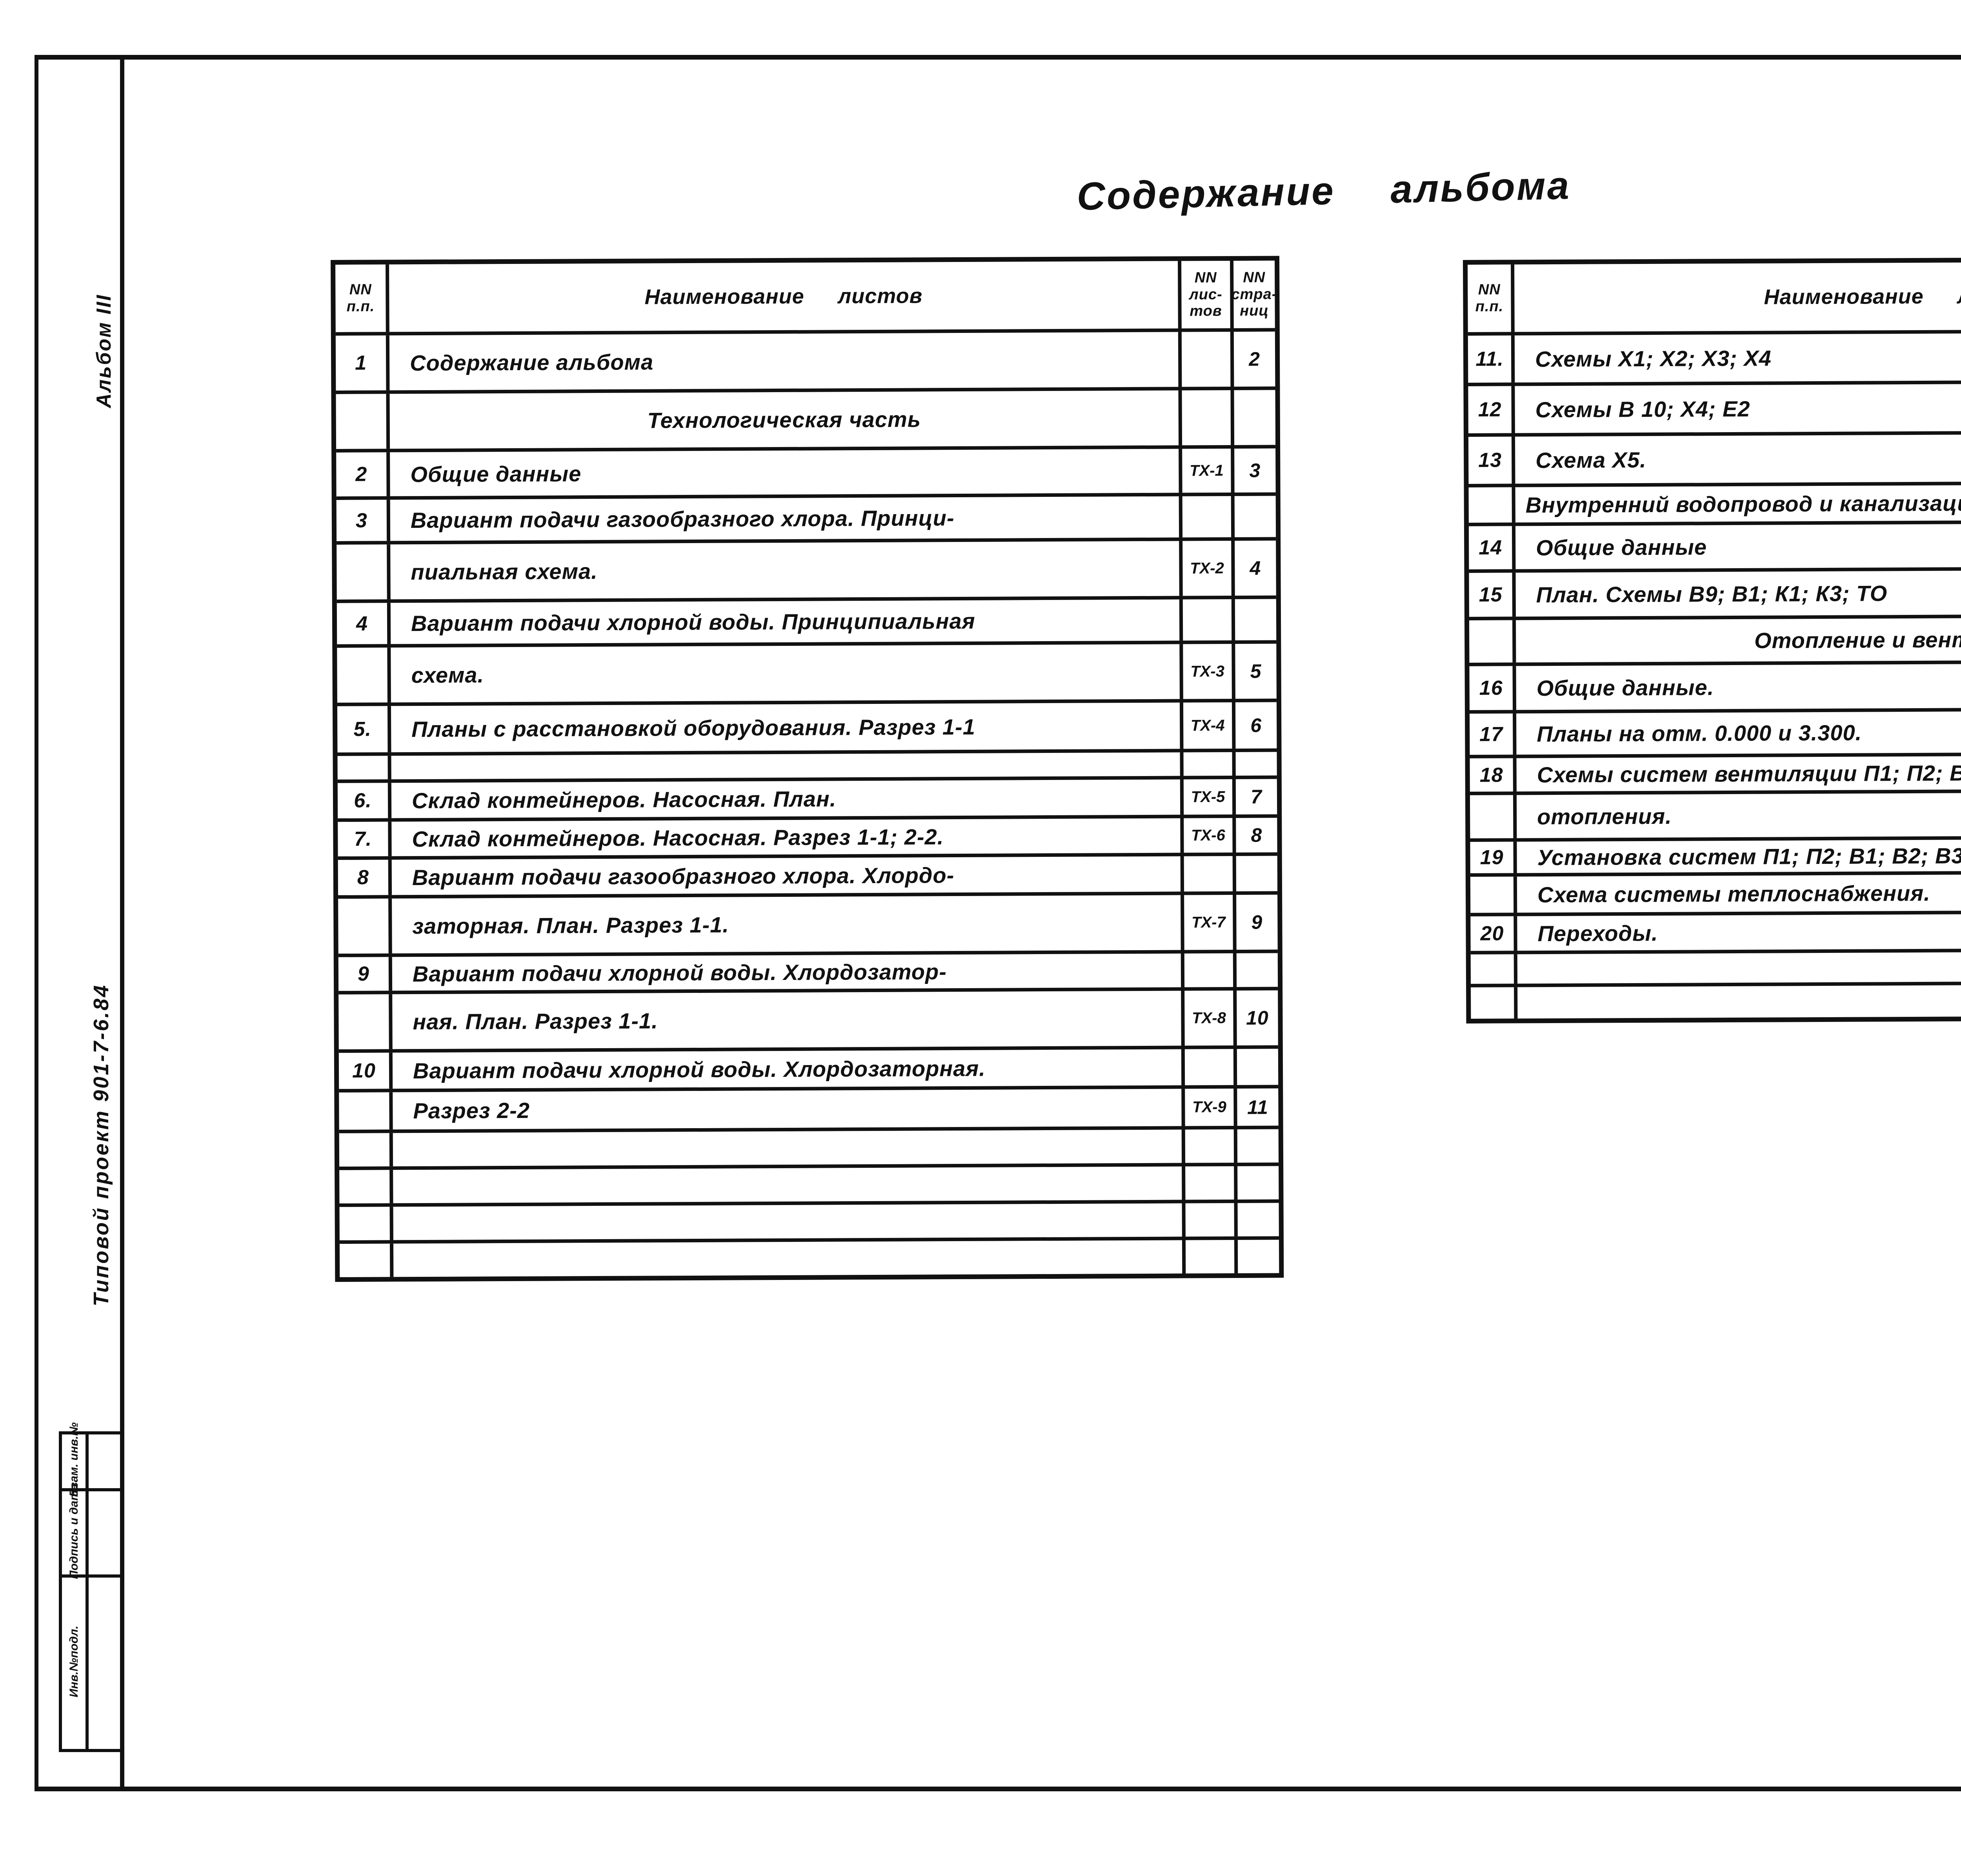 This screenshot has width=1961, height=1876. Describe the element at coordinates (1737, 814) in the screenshot. I see `toc-cell-name: отопления.` at that location.